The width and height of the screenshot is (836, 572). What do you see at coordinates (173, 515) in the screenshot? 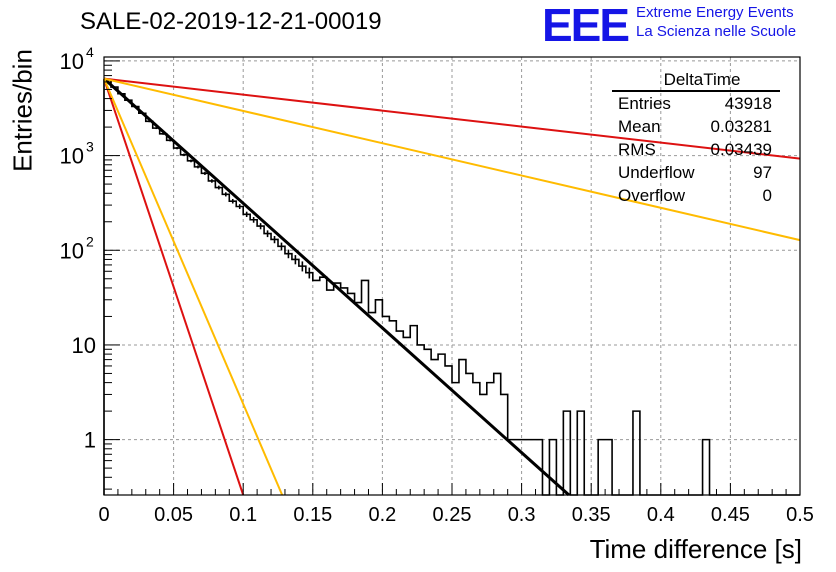
I see `x-tick-label: 0.05` at bounding box center [173, 515].